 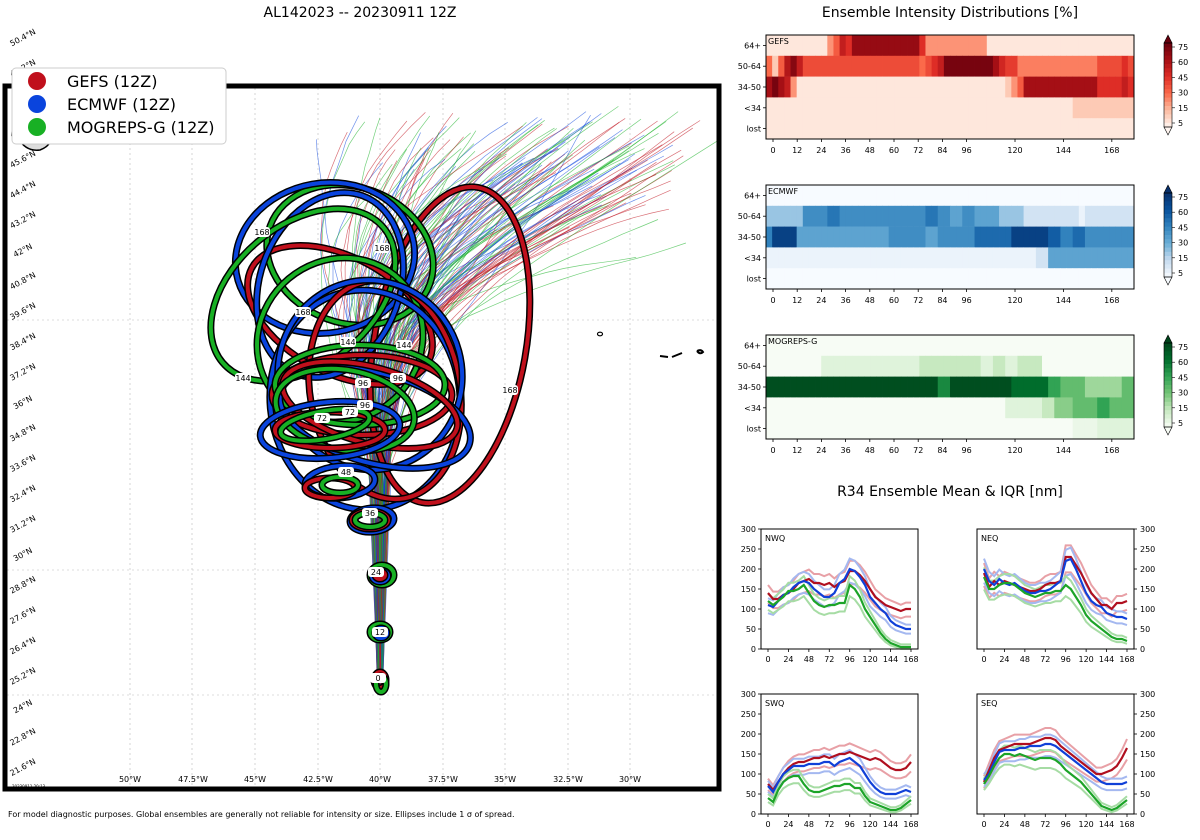 What do you see at coordinates (870, 824) in the screenshot?
I see `r34-x-tick-label: 120` at bounding box center [870, 824].